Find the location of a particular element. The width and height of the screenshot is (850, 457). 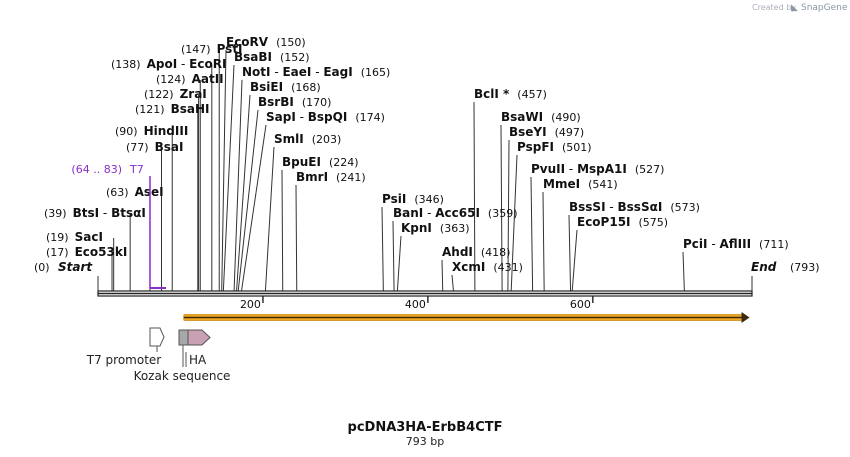

enzyme-position: (490) is located at coordinates (566, 117).